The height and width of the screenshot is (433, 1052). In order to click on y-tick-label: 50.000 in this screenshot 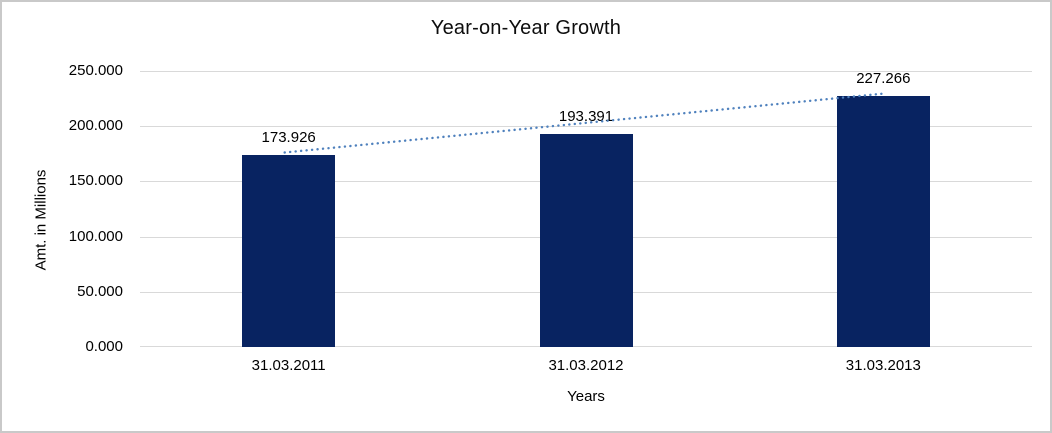, I will do `click(100, 291)`.